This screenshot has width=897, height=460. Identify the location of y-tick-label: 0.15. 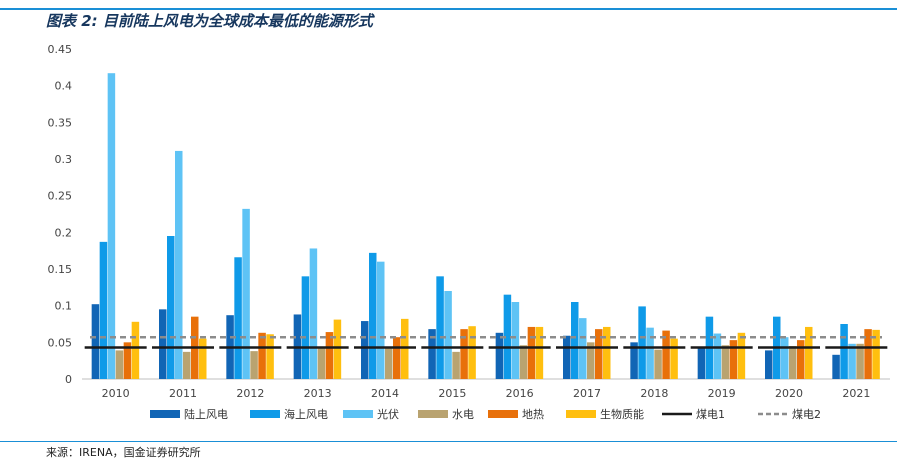
(60, 269).